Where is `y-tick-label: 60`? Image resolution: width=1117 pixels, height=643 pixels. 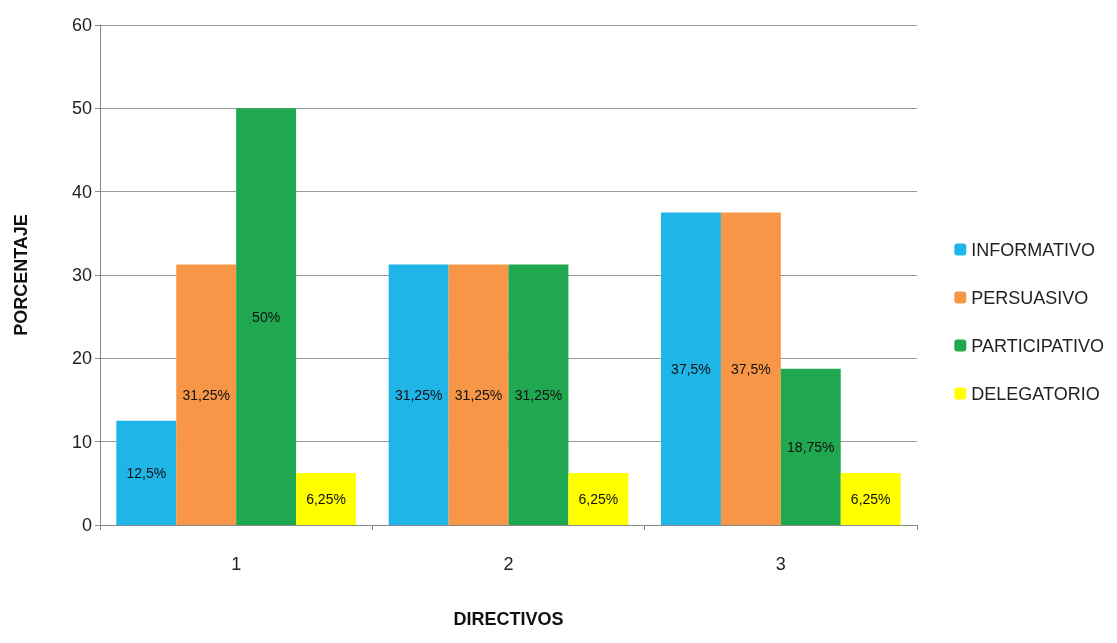
y-tick-label: 60 is located at coordinates (81, 25).